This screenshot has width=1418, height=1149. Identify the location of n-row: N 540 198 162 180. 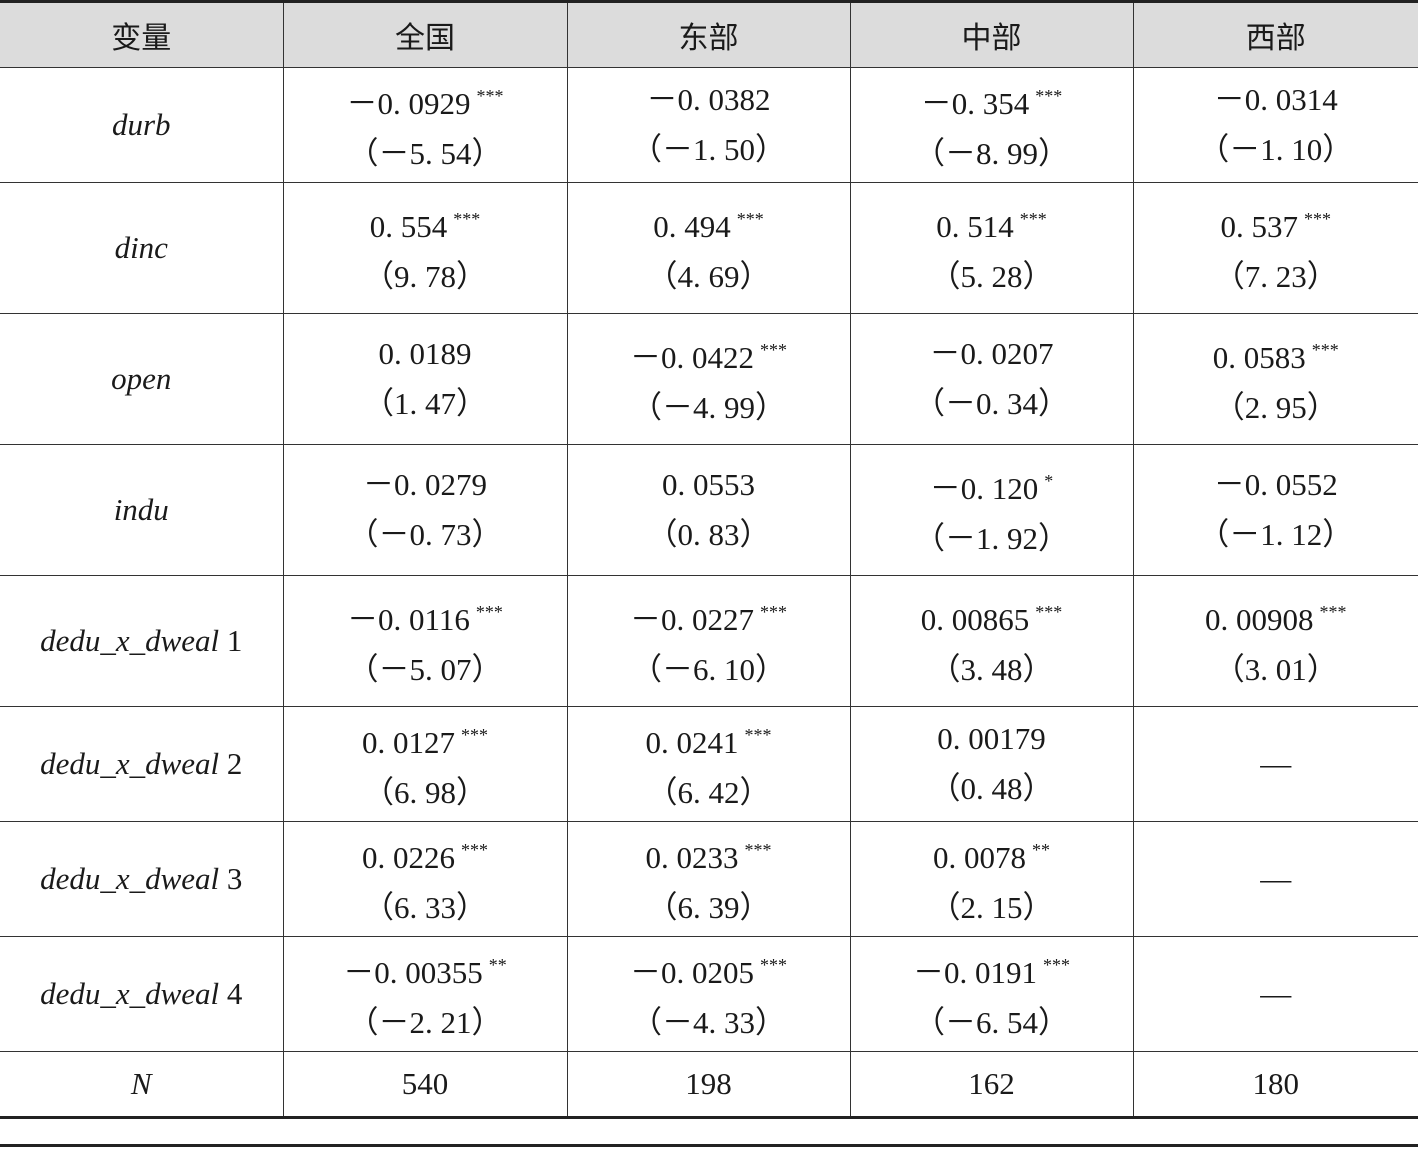
(709, 1084).